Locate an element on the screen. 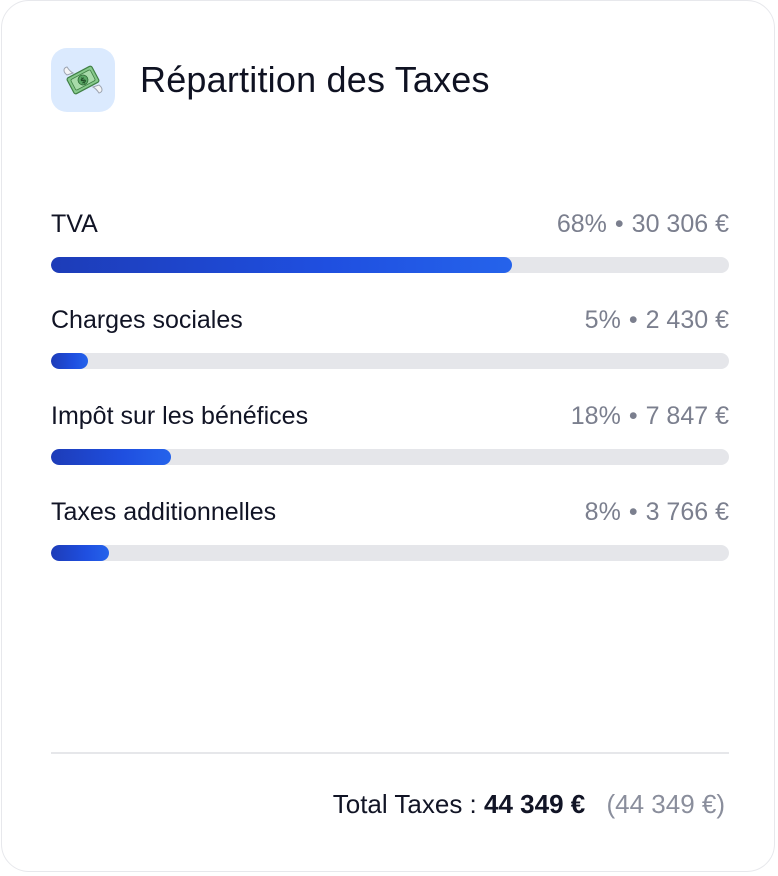 The image size is (778, 876). footer-divider is located at coordinates (390, 753).